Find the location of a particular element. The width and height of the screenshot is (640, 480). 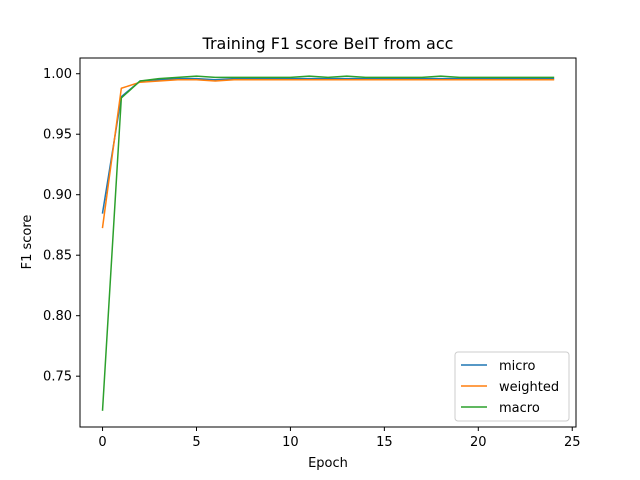

y-tick-label: 1.00 is located at coordinates (57, 74).